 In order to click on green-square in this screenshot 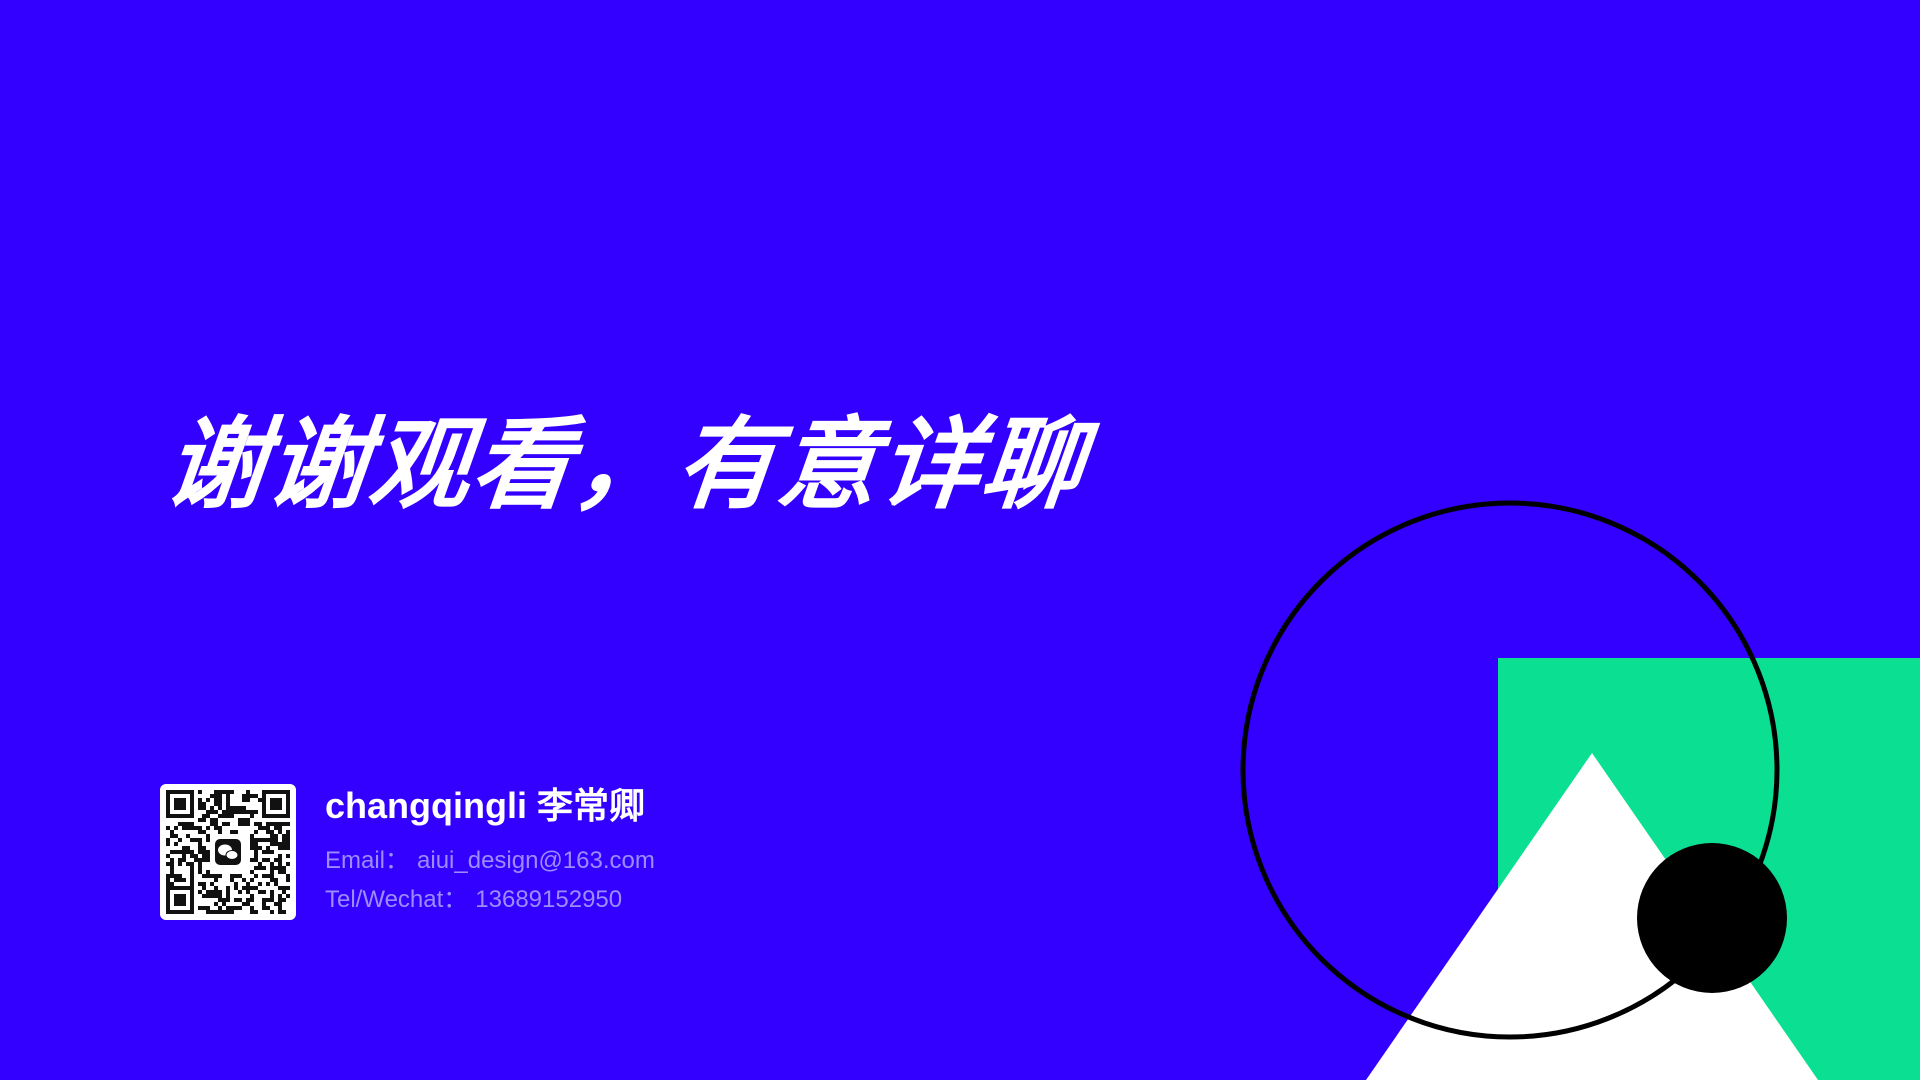, I will do `click(1709, 869)`.